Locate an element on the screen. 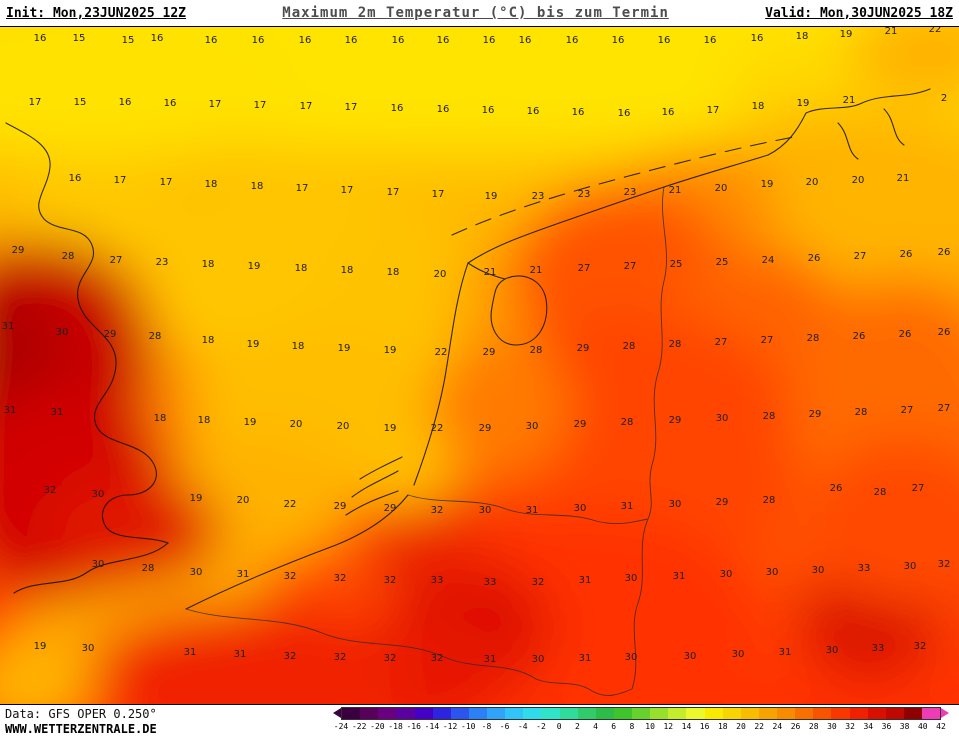 The height and width of the screenshot is (741, 959). legend-tick: 24 is located at coordinates (777, 726).